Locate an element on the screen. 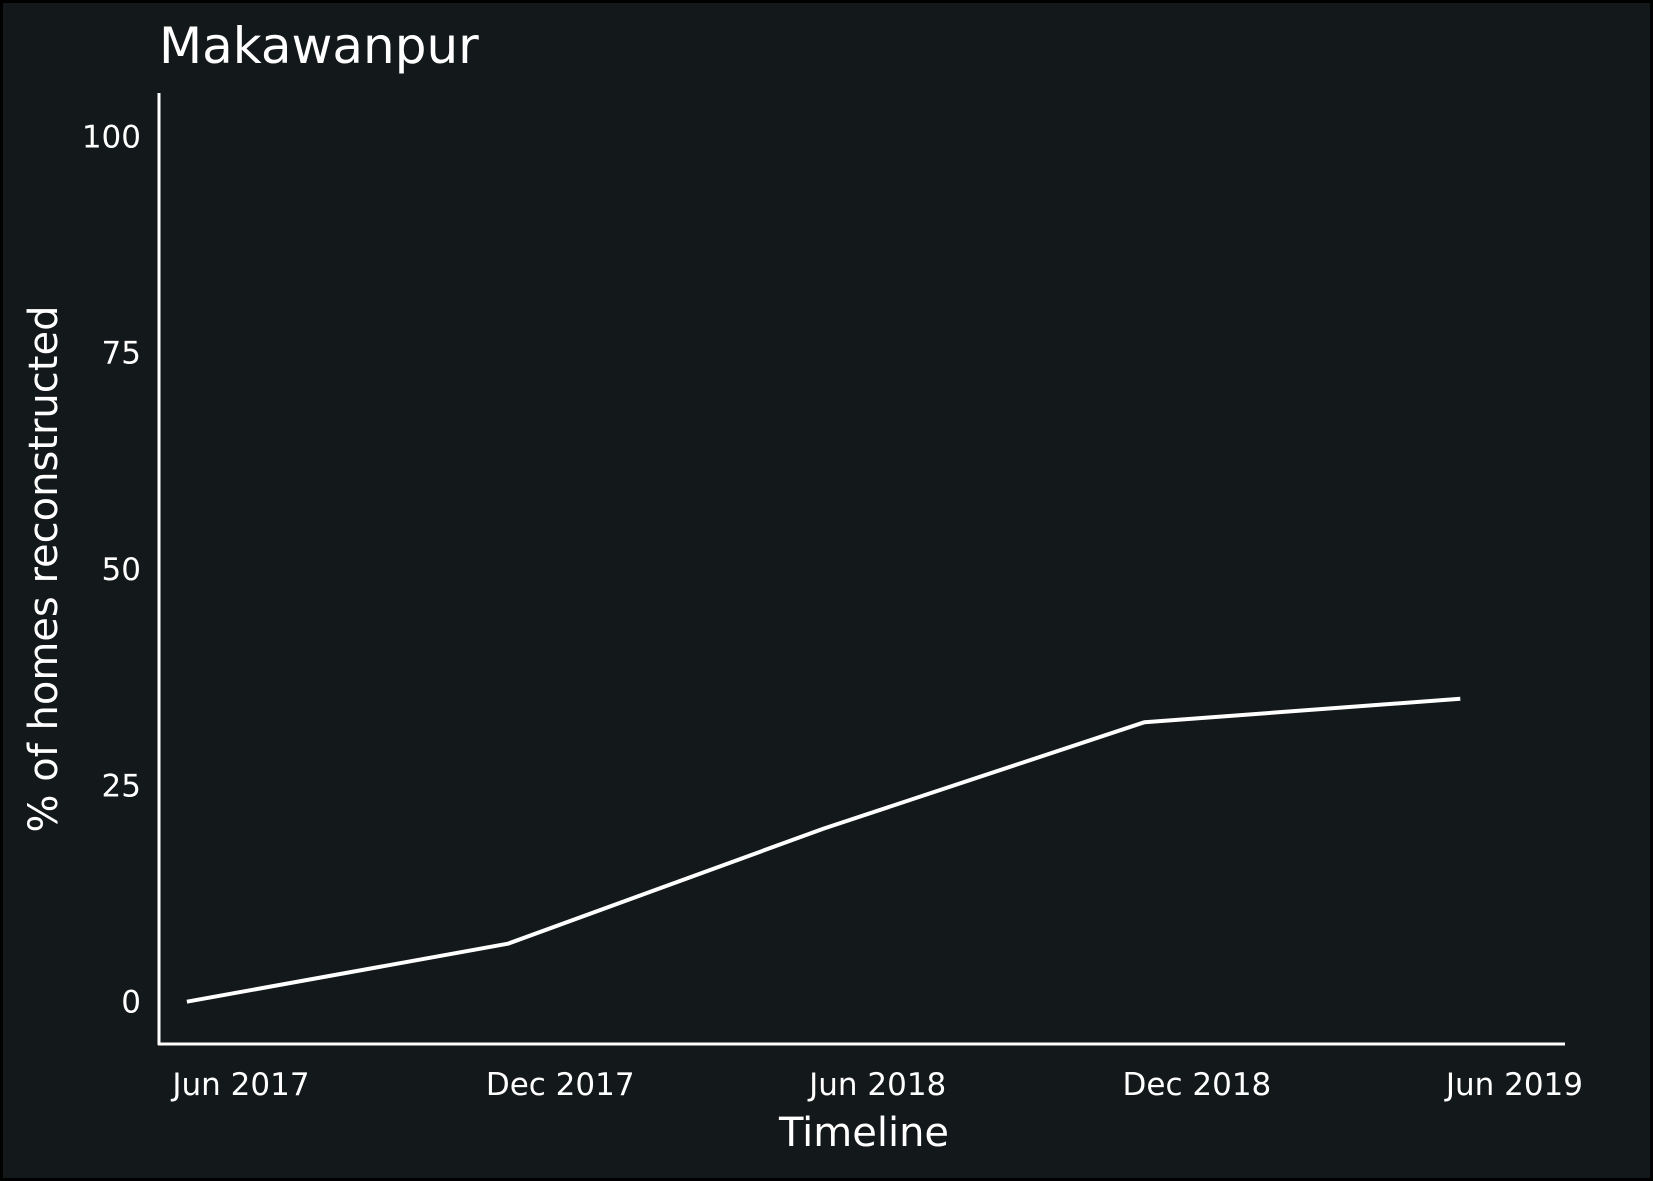  y-tick-label: 75 is located at coordinates (121, 354).